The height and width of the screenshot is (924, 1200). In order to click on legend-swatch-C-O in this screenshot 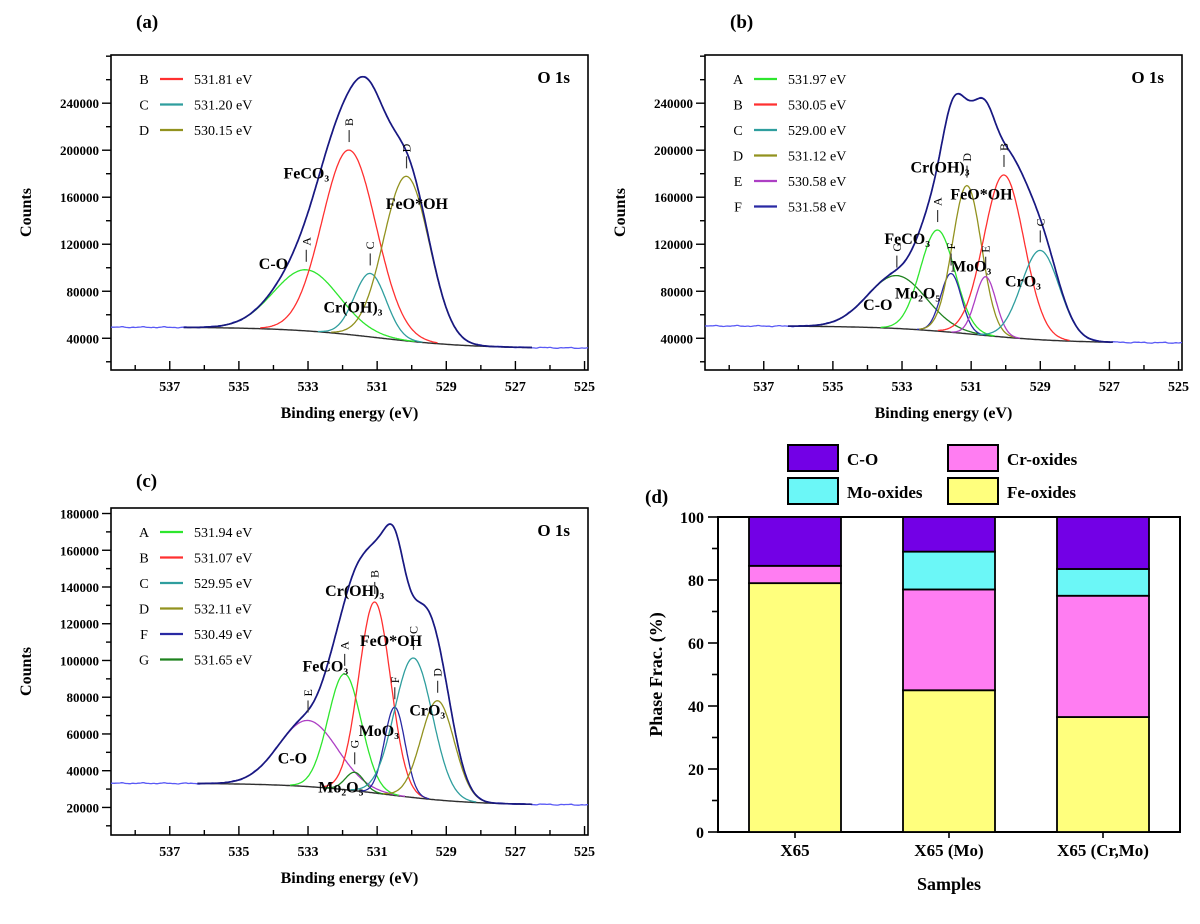, I will do `click(813, 458)`.